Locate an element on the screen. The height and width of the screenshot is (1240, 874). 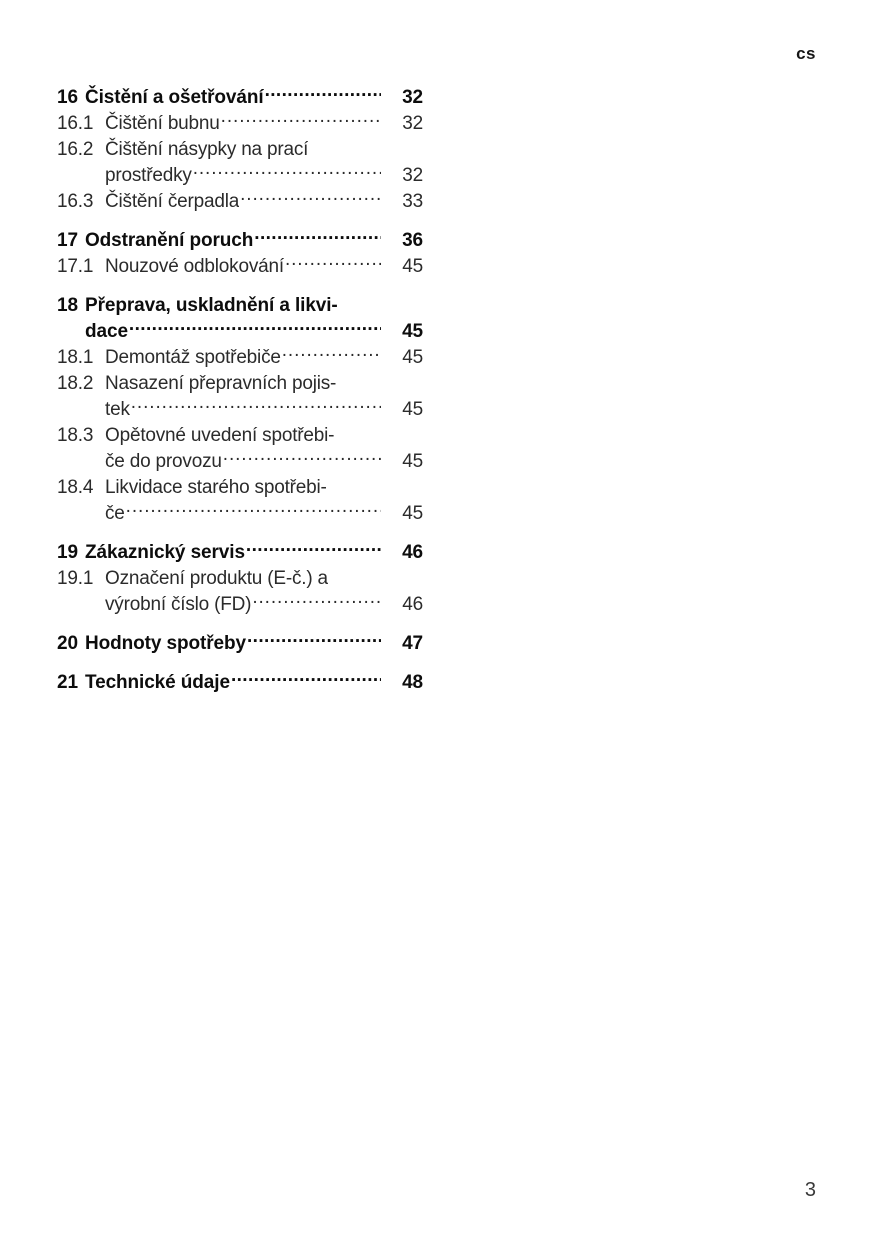
toc-entry-page-number: 47 is located at coordinates (412, 643).